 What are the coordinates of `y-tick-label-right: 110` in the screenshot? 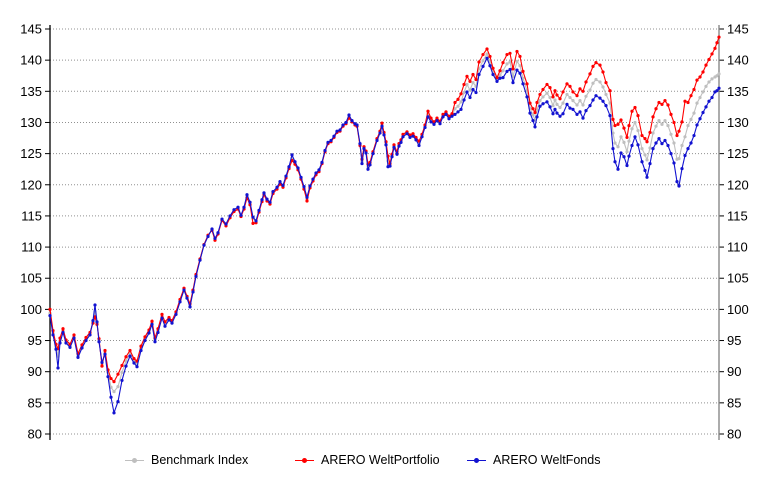 It's located at (737, 247).